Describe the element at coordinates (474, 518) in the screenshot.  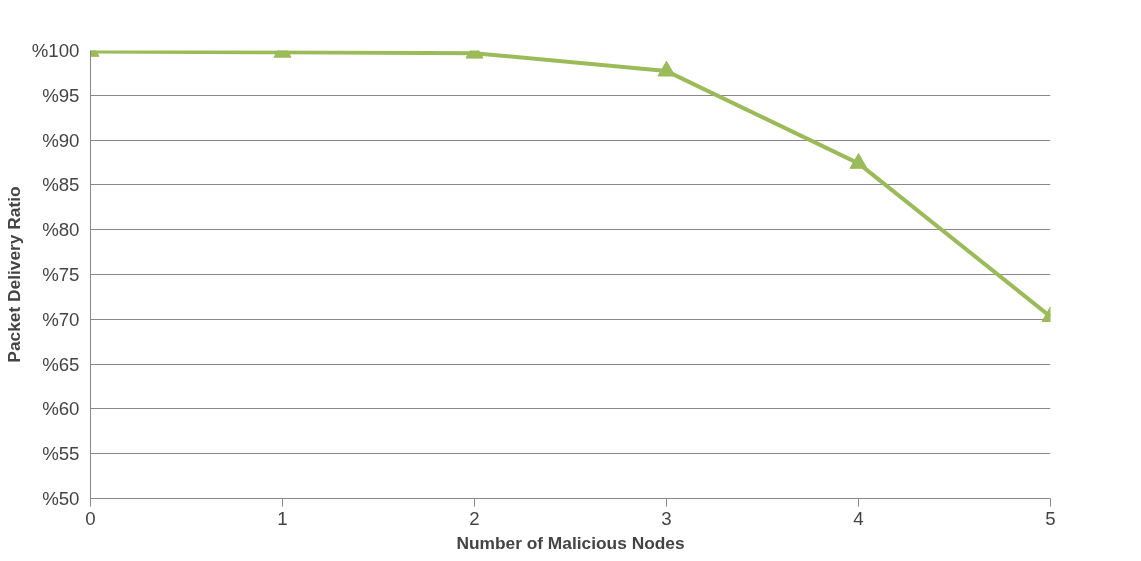
I see `x-tick-label: 2` at that location.